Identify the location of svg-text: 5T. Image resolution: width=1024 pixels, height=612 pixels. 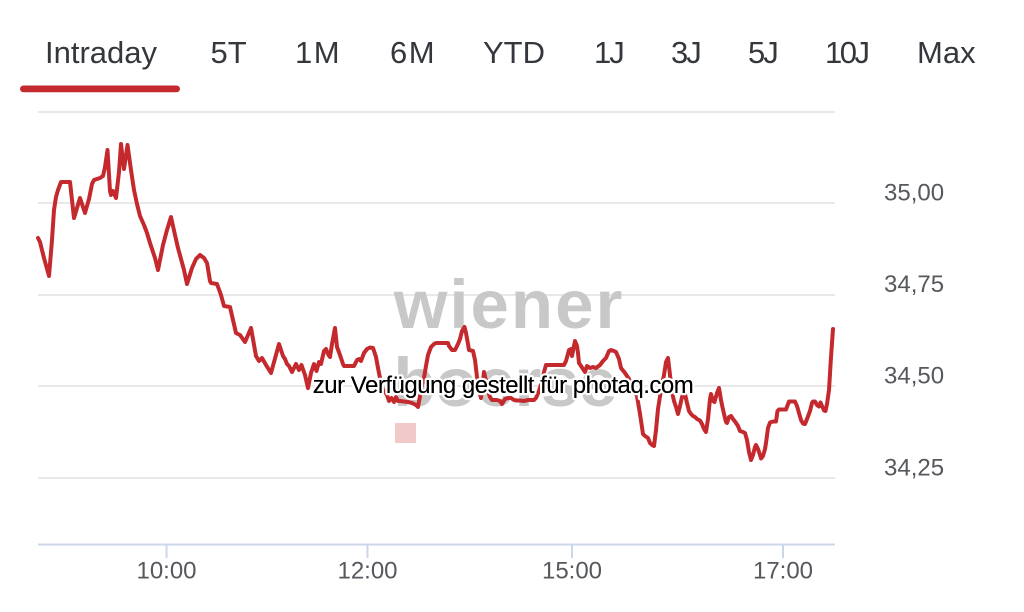
(229, 52).